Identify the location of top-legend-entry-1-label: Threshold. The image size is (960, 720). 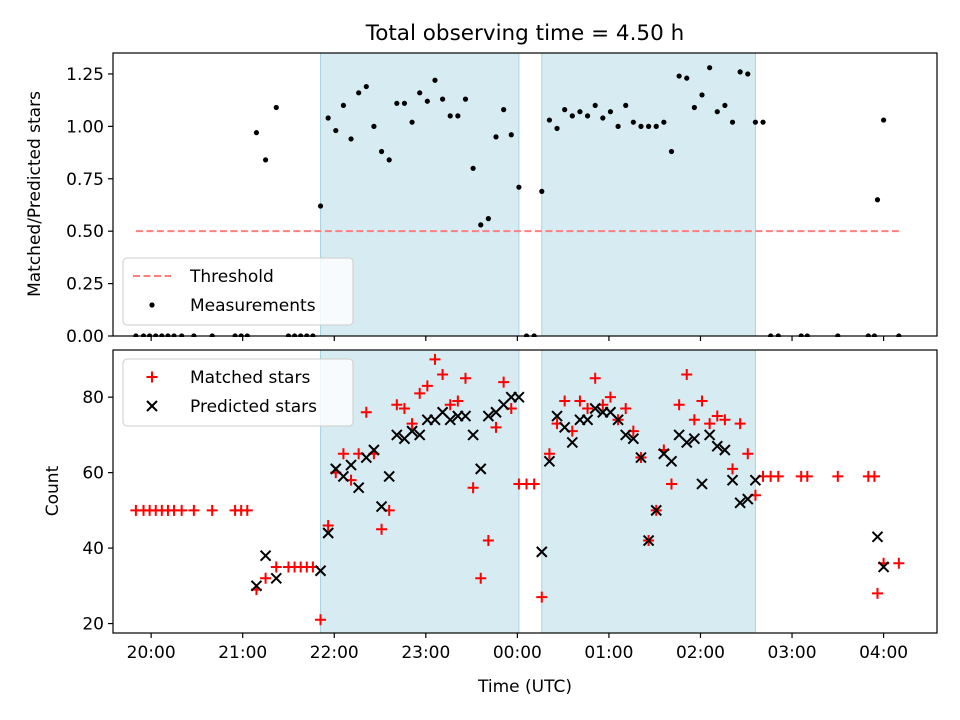
(231, 277).